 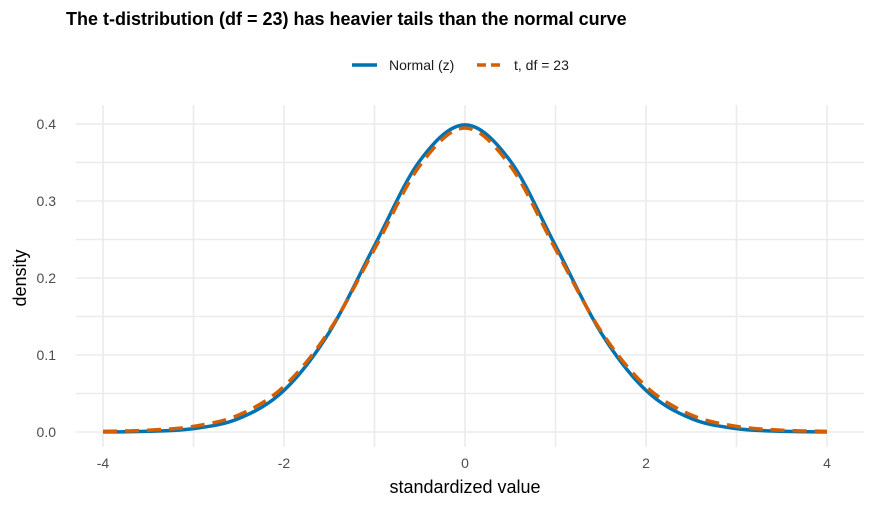 I want to click on y-axis-ticks: 0.0 0.1 0.2 0.3 0.4, so click(x=47, y=278).